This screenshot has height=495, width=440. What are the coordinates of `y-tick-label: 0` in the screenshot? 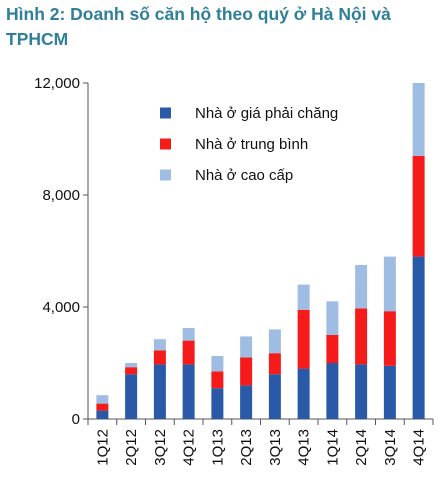 It's located at (76, 419).